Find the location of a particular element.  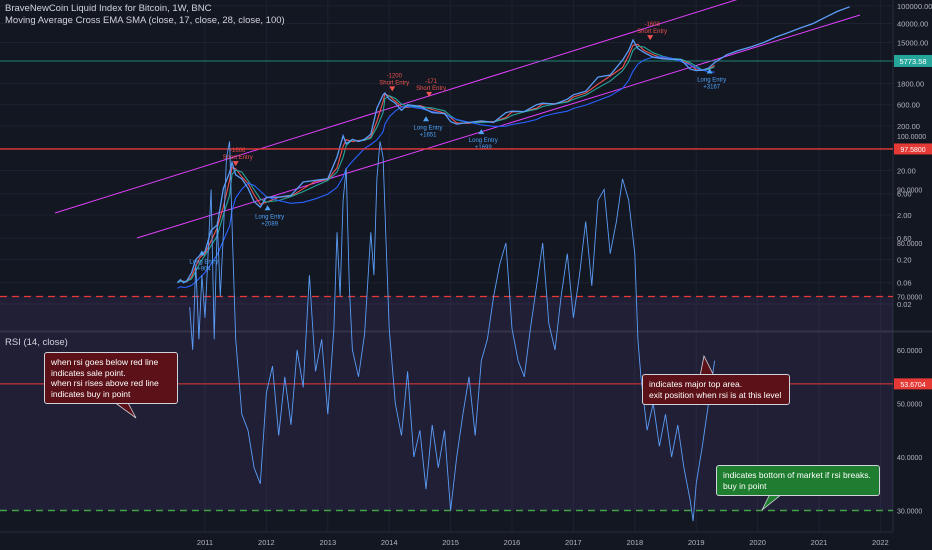

price-tick-label: 0.06 is located at coordinates (904, 283).